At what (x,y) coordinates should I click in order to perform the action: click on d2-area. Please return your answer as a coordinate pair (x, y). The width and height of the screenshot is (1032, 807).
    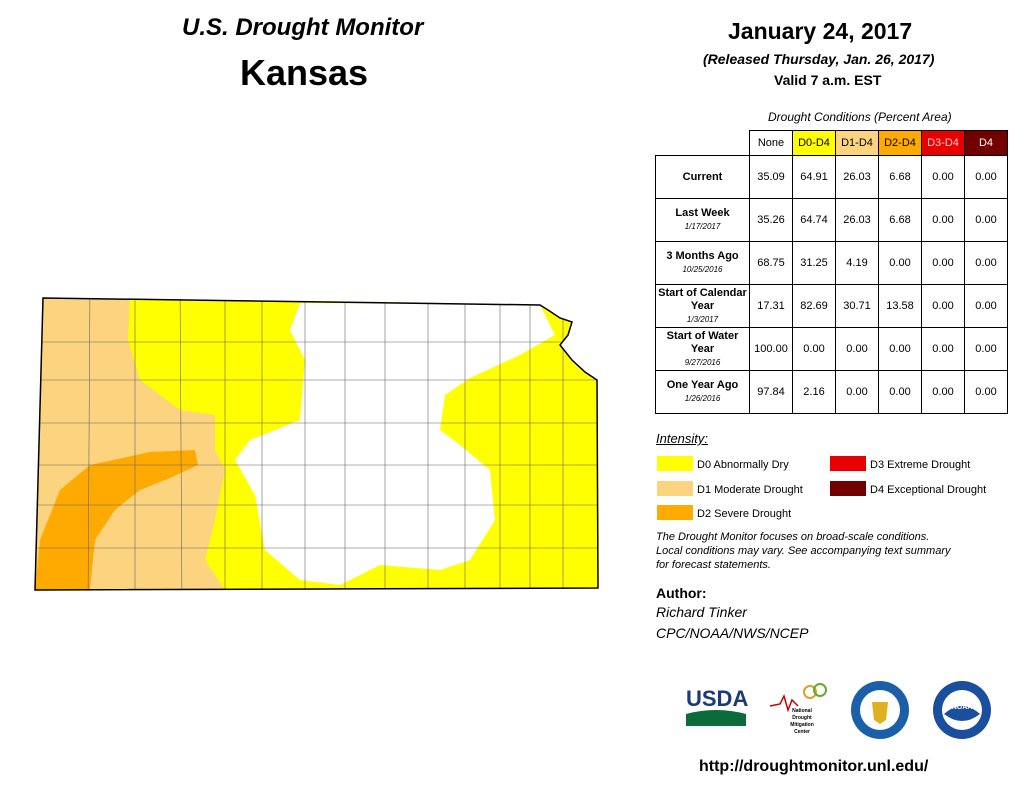
    Looking at the image, I should click on (116, 520).